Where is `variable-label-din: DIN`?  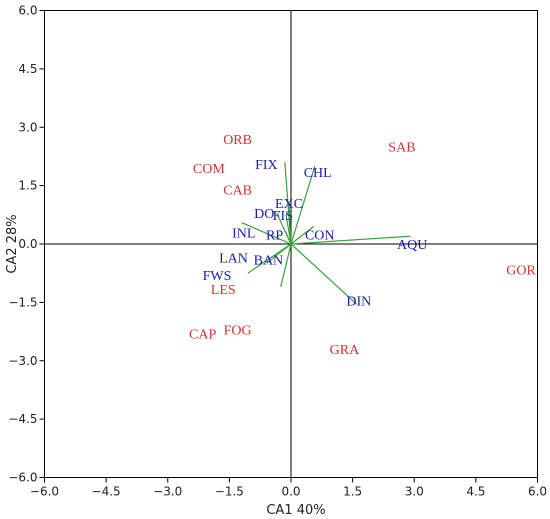
variable-label-din: DIN is located at coordinates (358, 301).